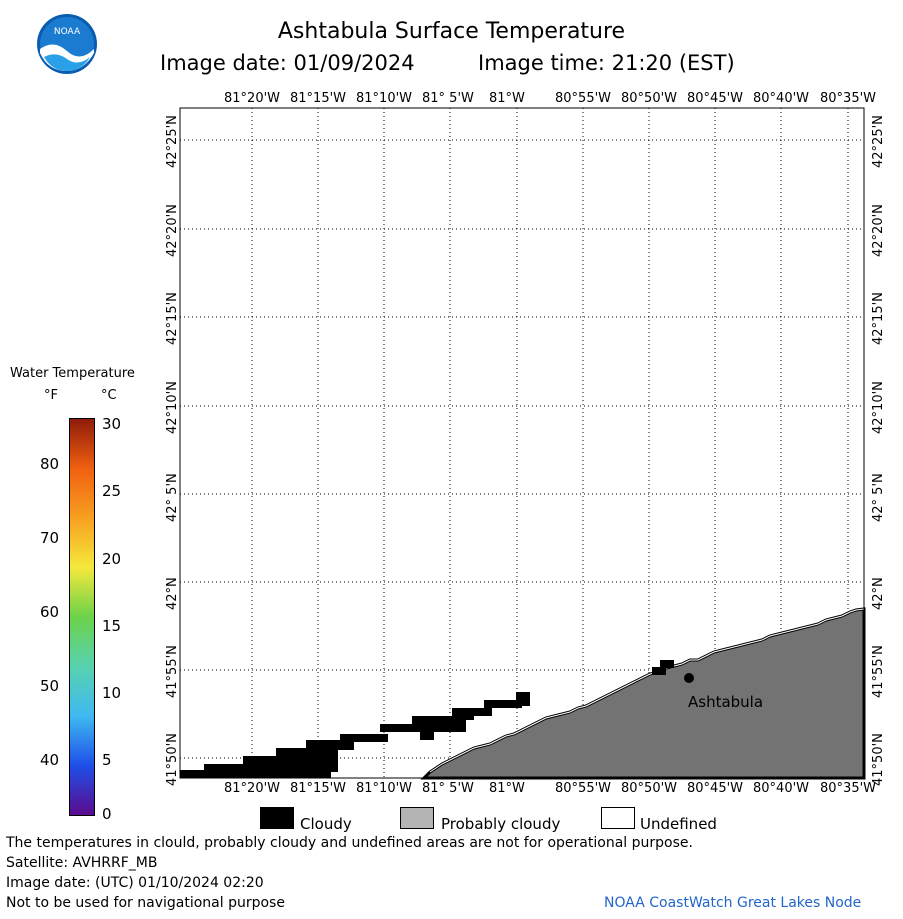 The height and width of the screenshot is (919, 903). What do you see at coordinates (501, 824) in the screenshot?
I see `legend-label-probably-cloudy: Probably cloudy` at bounding box center [501, 824].